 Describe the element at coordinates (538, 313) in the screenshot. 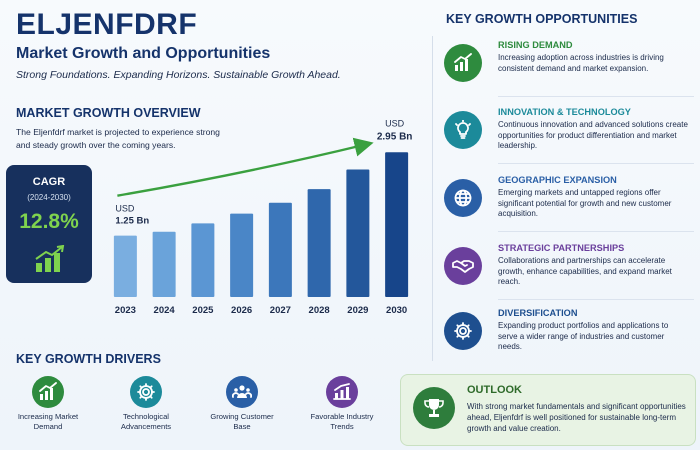

I see `opportunity-heading: DIVERSIFICATION` at that location.